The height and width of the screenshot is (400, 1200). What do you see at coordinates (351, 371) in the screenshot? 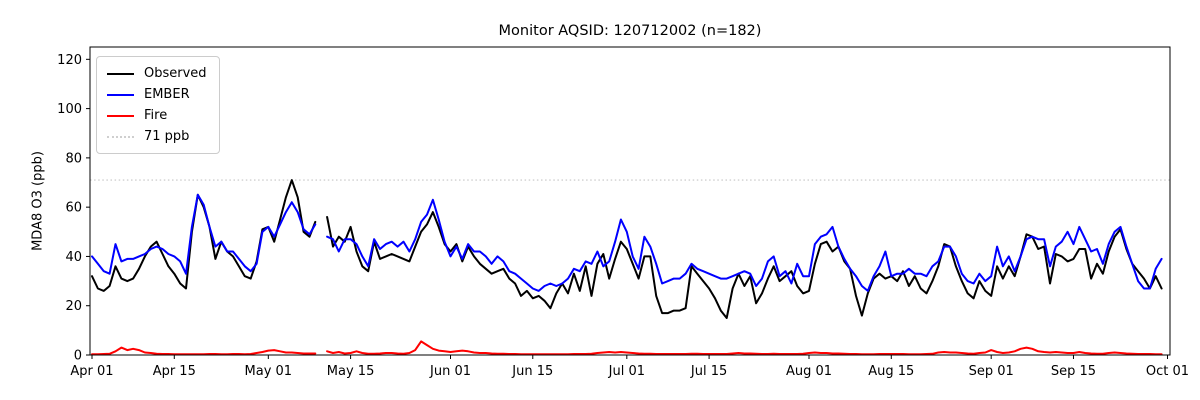
I see `x-tick-label: May 15` at bounding box center [351, 371].